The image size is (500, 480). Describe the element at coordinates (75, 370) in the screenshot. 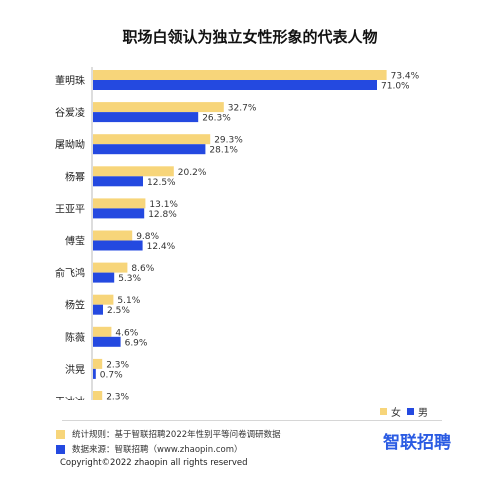

I see `category-label: 洪晃` at that location.